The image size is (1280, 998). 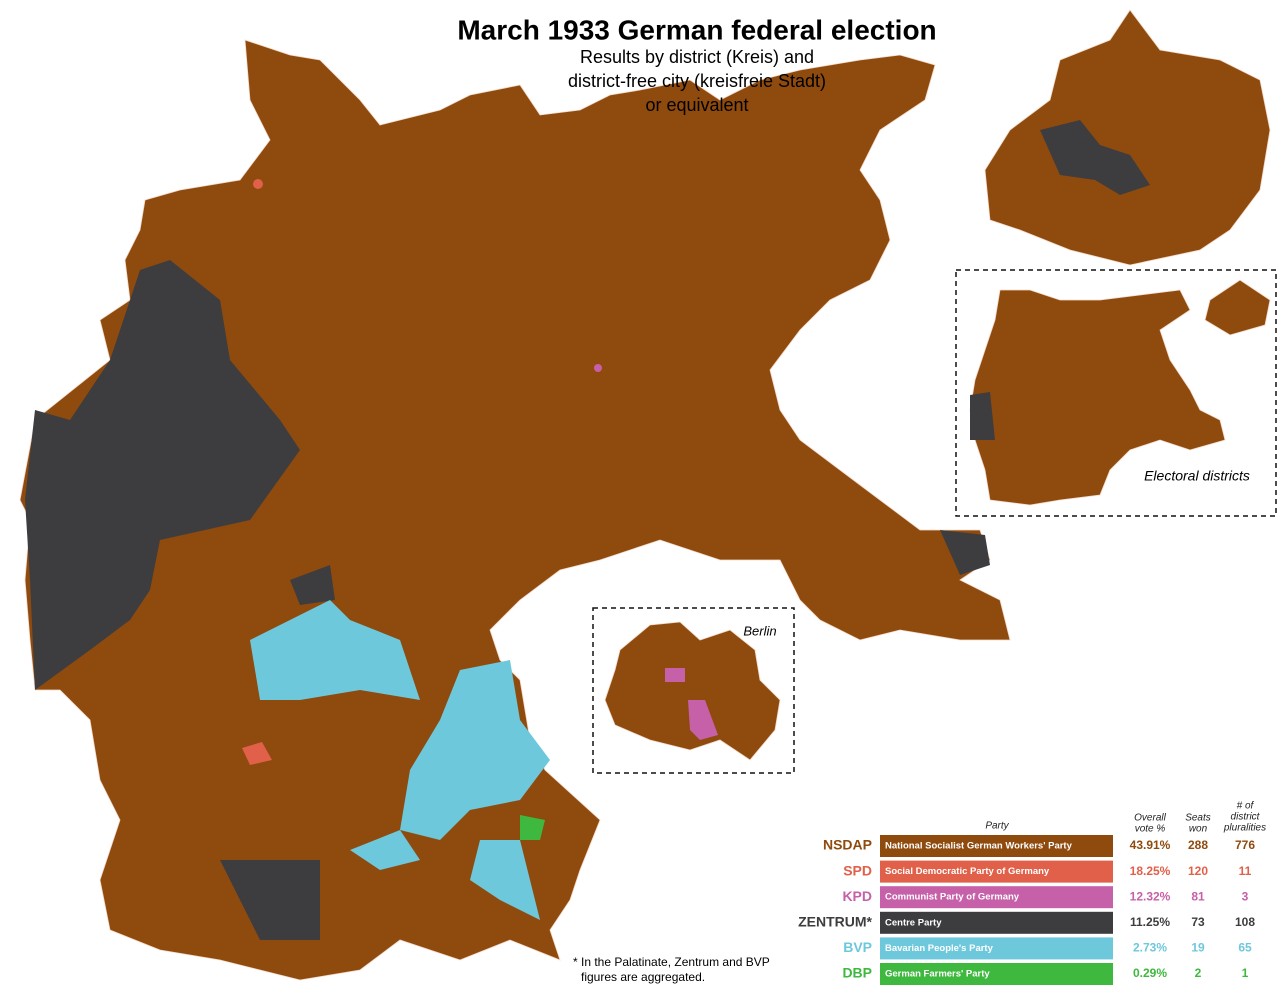 I want to click on vote-share: 43.91%, so click(x=1150, y=845).